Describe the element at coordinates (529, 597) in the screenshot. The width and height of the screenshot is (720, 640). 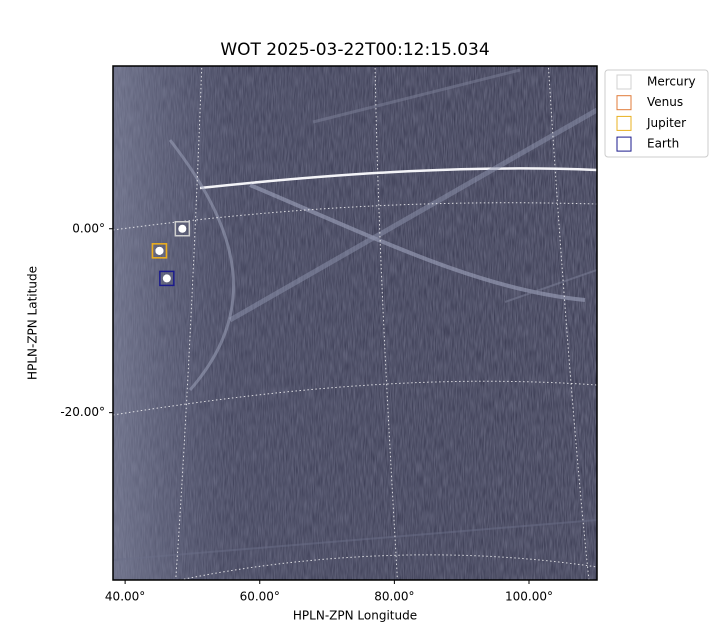
I see `x-tick-label: 100.00°` at that location.